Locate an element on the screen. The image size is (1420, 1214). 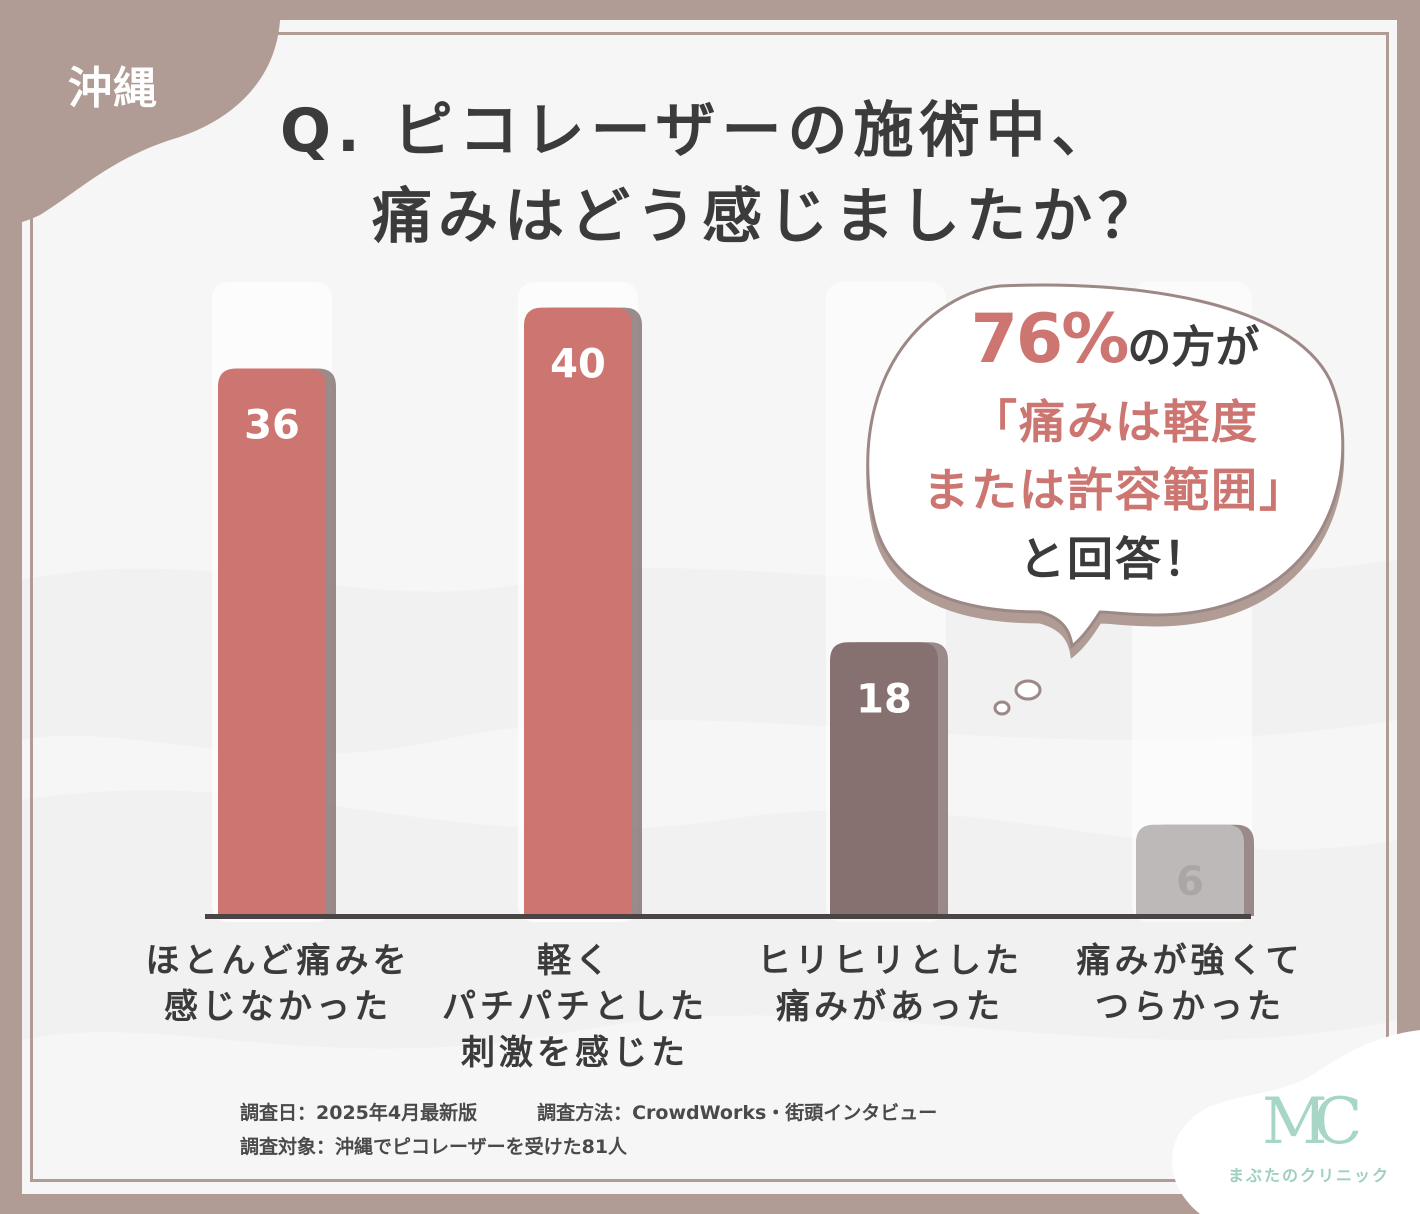
question-title: Q. ピコレーザーの施術中、 痛みはどう感じましたか？ is located at coordinates (722, 174).